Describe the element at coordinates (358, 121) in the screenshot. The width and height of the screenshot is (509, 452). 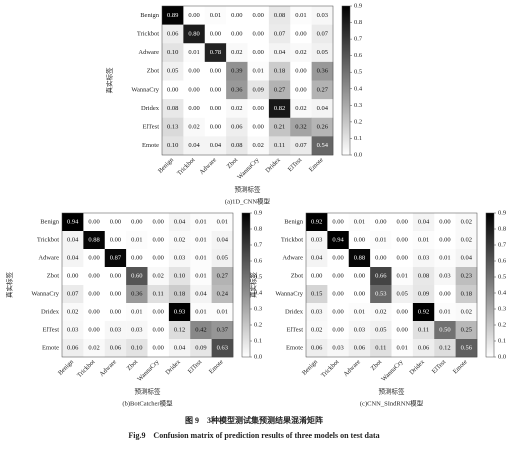
I see `colorbar-tick-label: 0.2` at that location.